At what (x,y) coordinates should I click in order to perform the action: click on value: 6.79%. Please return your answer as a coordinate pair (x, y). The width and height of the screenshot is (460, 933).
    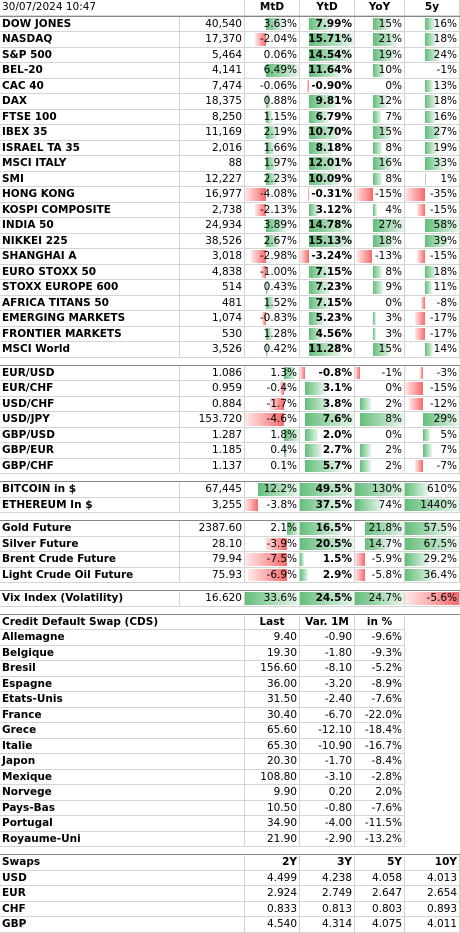
    Looking at the image, I should click on (327, 118).